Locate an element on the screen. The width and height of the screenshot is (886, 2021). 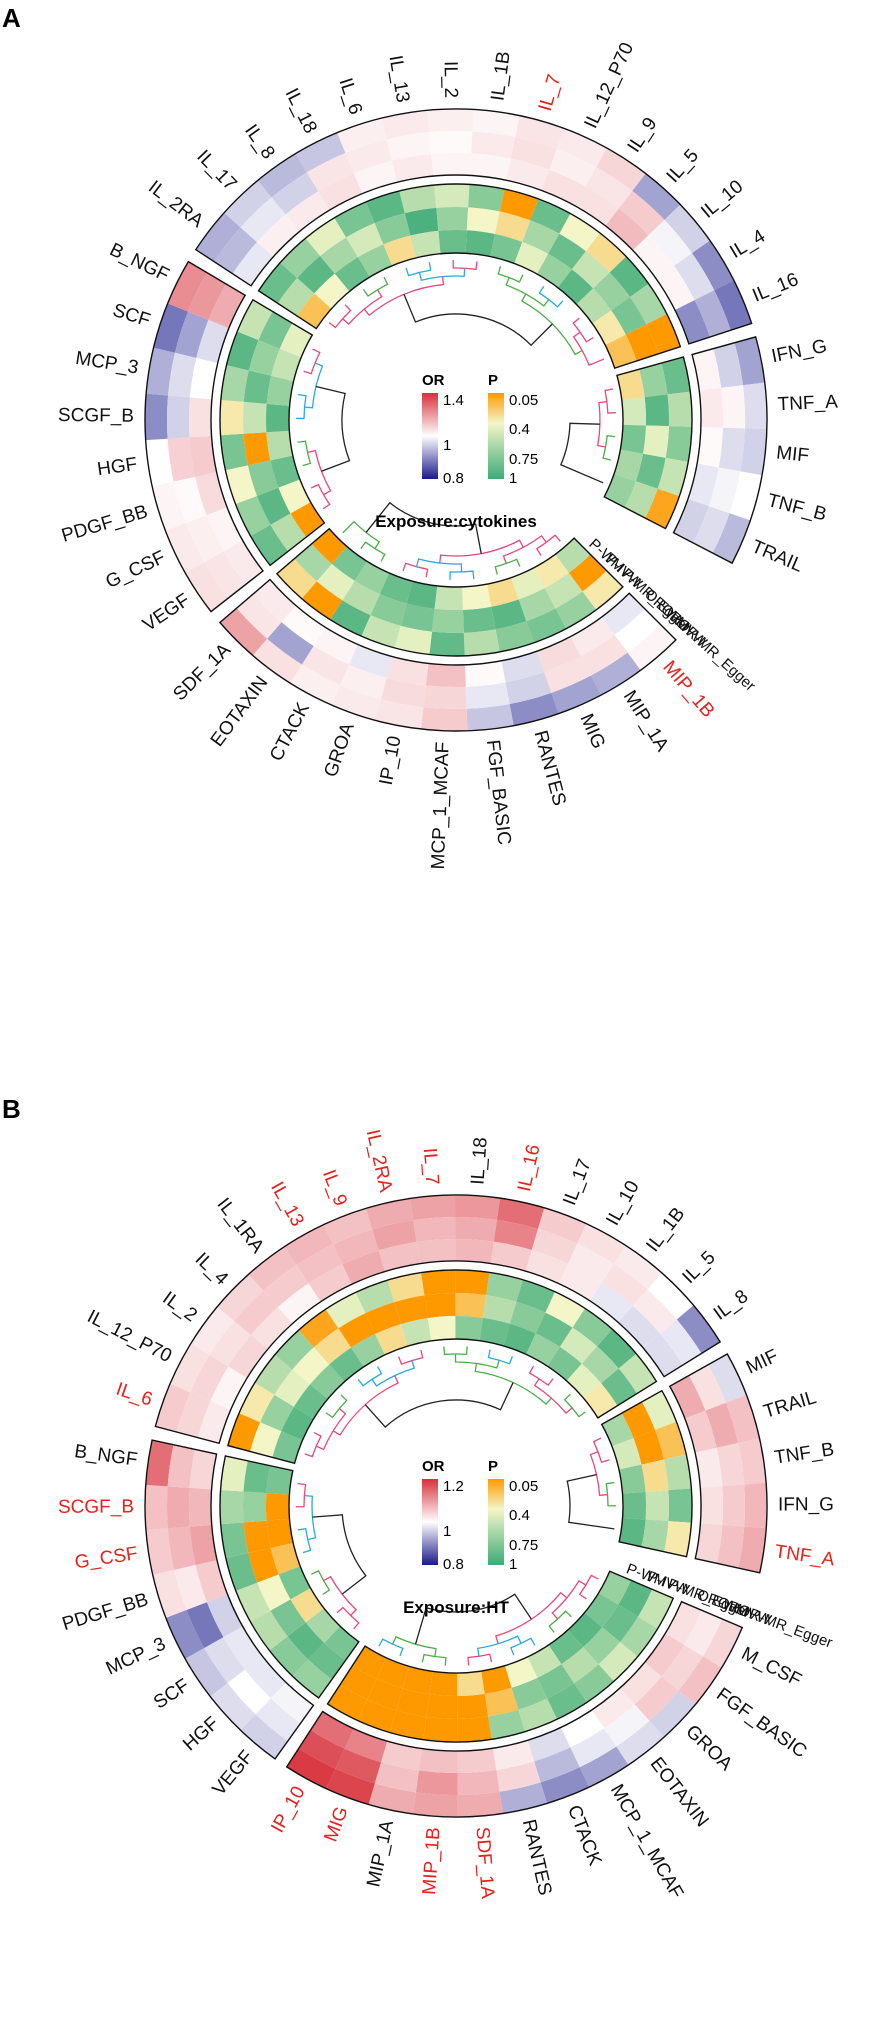
gene-label: MIG is located at coordinates (592, 731).